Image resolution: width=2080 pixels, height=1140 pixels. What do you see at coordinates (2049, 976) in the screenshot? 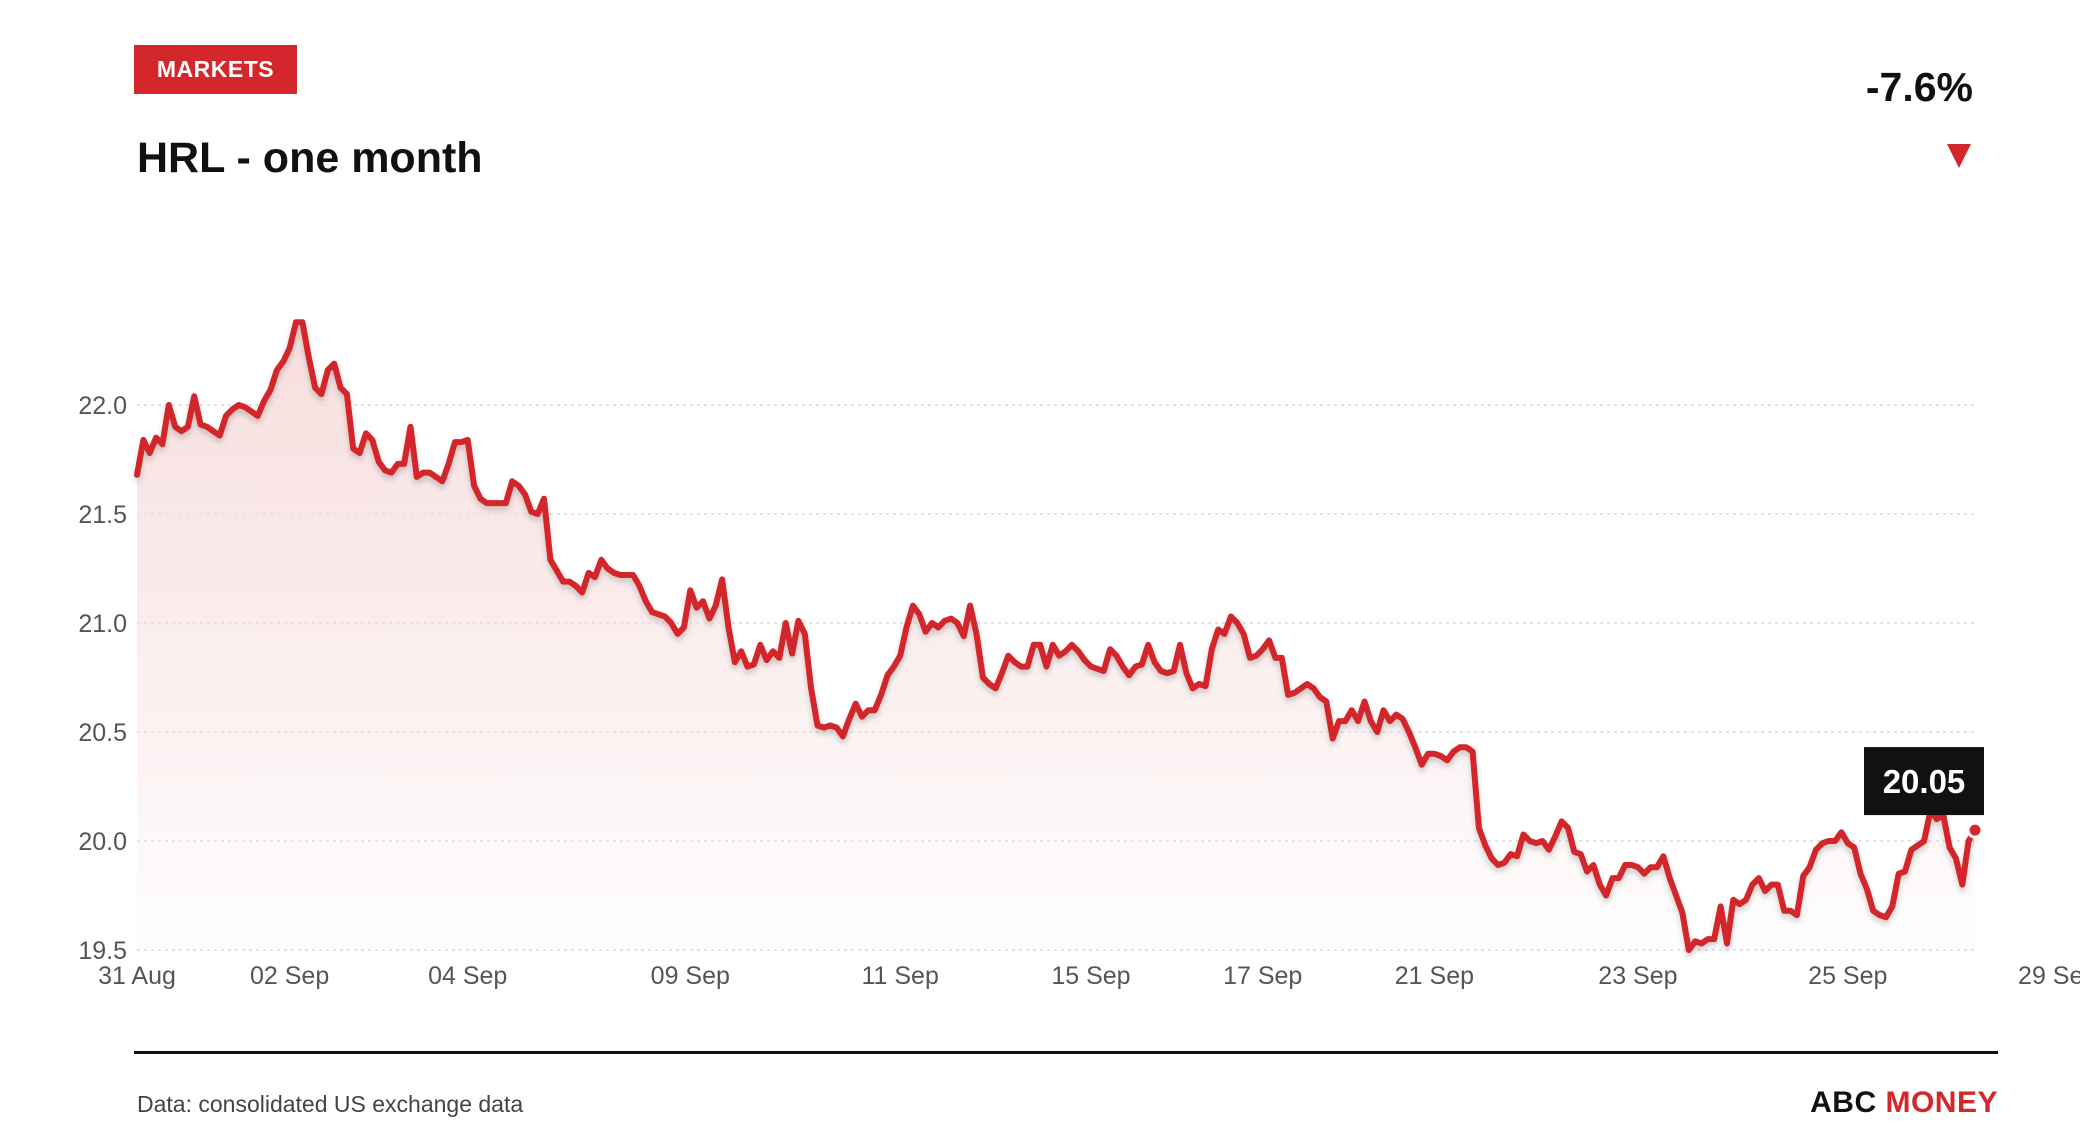
I see `x-tick-label: 29 Sep` at bounding box center [2049, 976].